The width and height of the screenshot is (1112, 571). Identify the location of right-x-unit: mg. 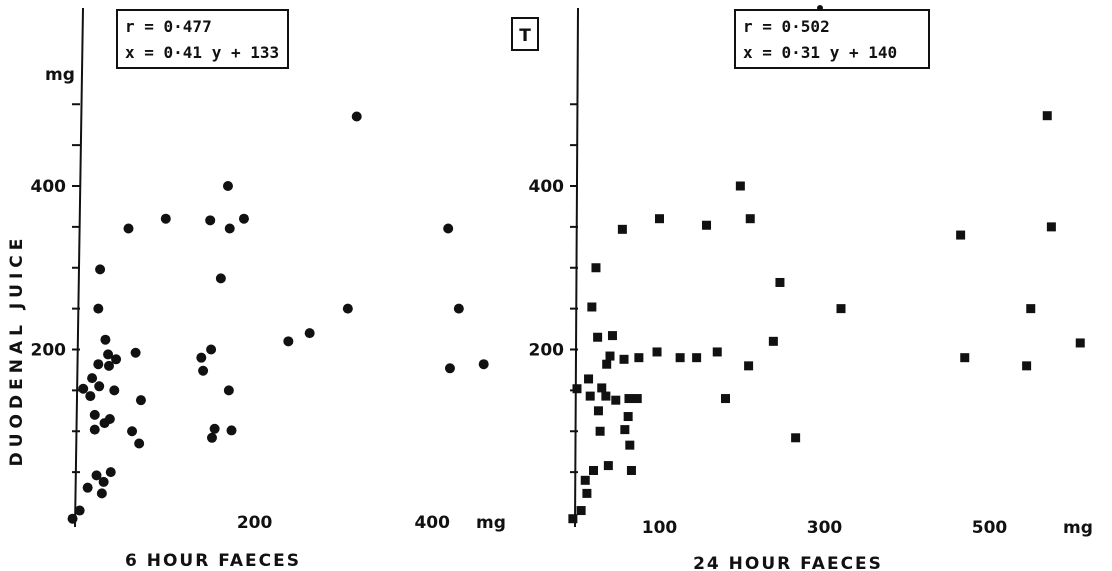
(1078, 528).